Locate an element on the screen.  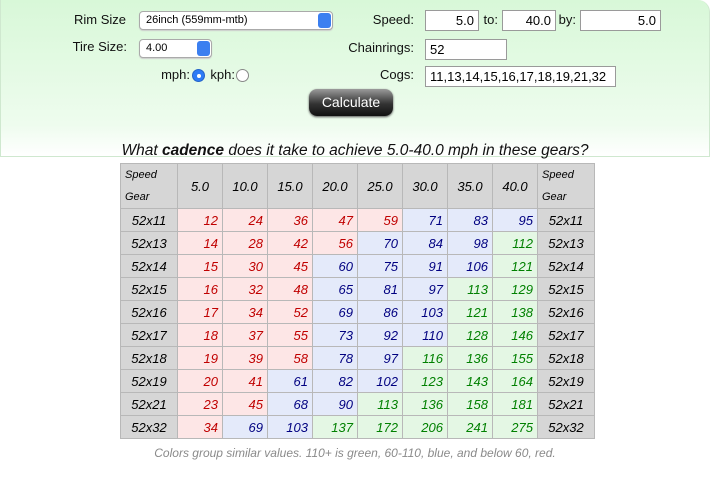
label: Chainrings: is located at coordinates (381, 47).